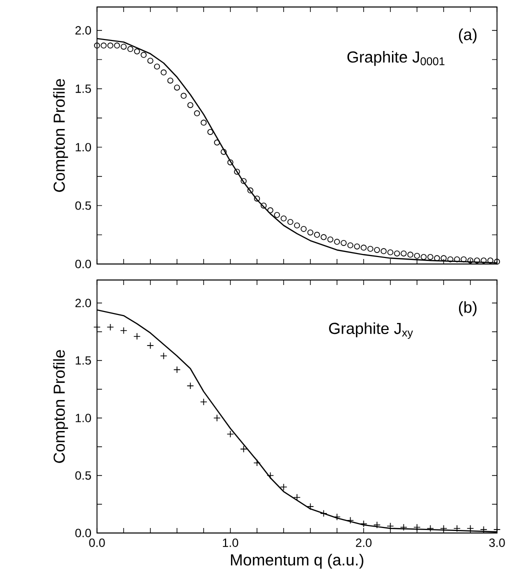 The width and height of the screenshot is (517, 585). Describe the element at coordinates (297, 561) in the screenshot. I see `x-axis-title: Momentum q (a.u.)` at that location.